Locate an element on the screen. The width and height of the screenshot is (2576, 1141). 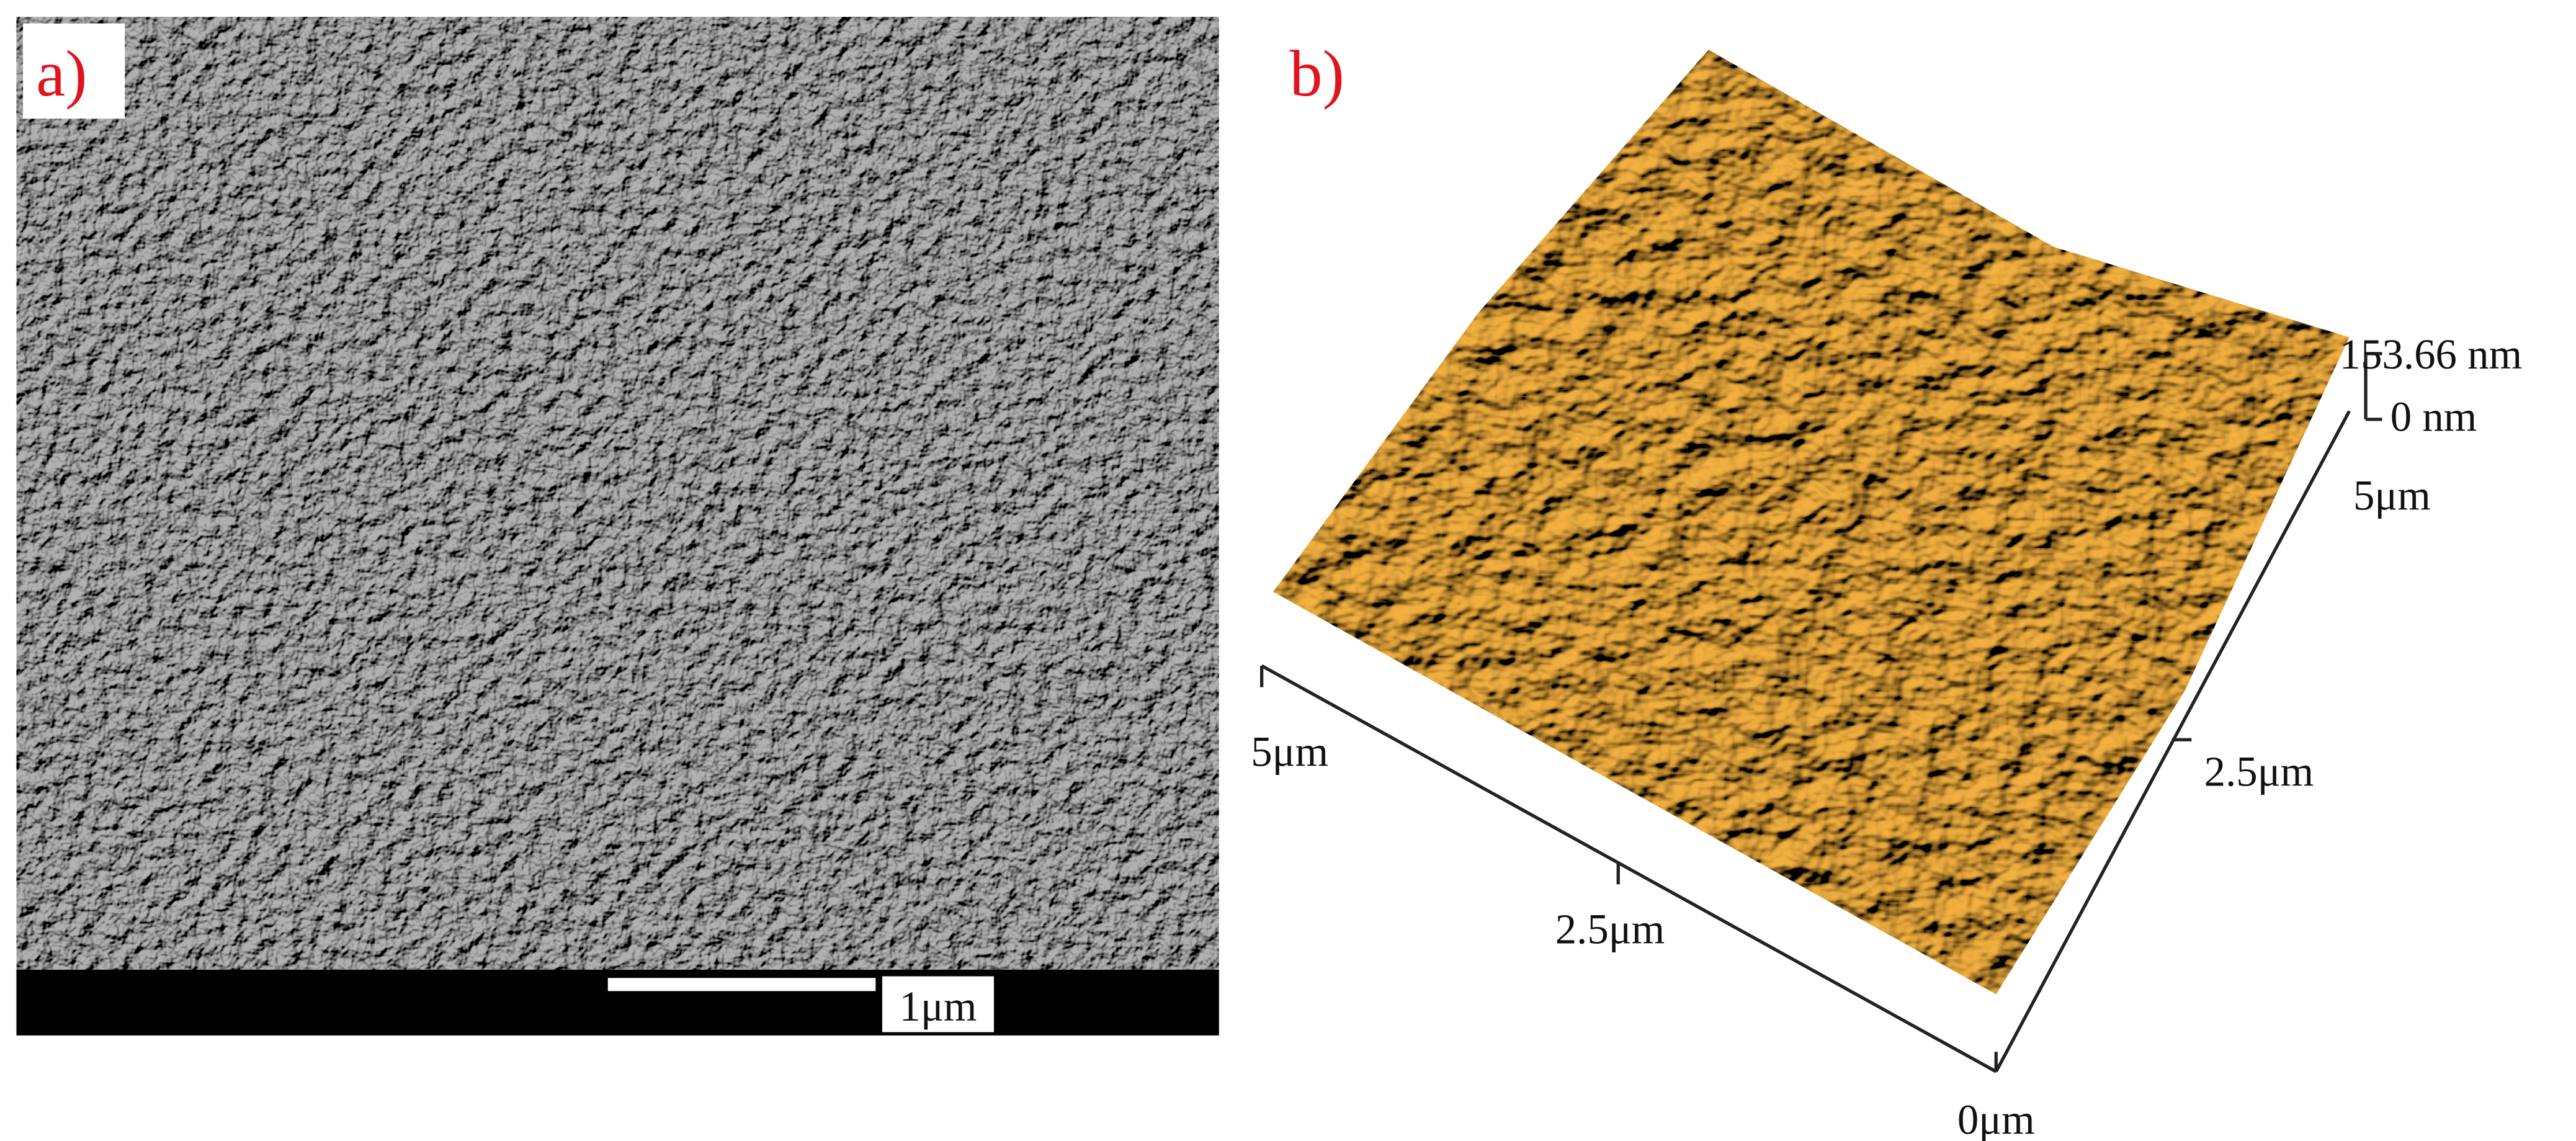
panel-label: a) is located at coordinates (61, 73).